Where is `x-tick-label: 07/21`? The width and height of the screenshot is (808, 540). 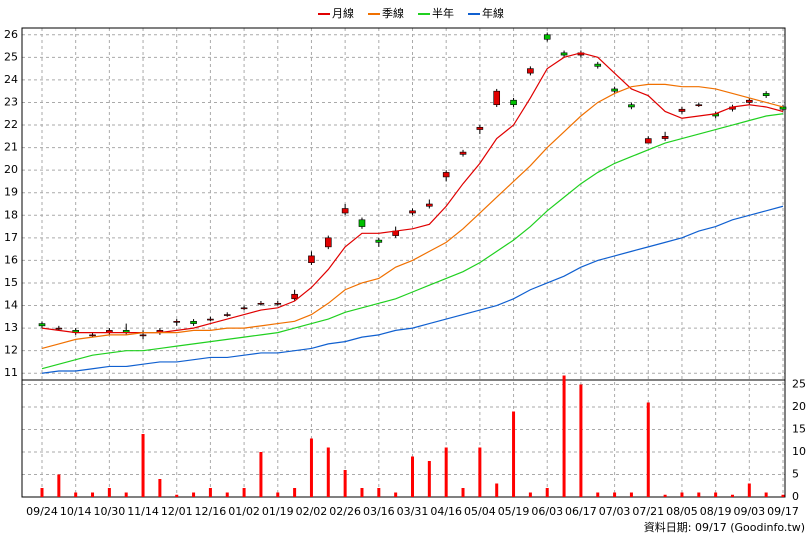 x-tick-label: 07/21 is located at coordinates (648, 511).